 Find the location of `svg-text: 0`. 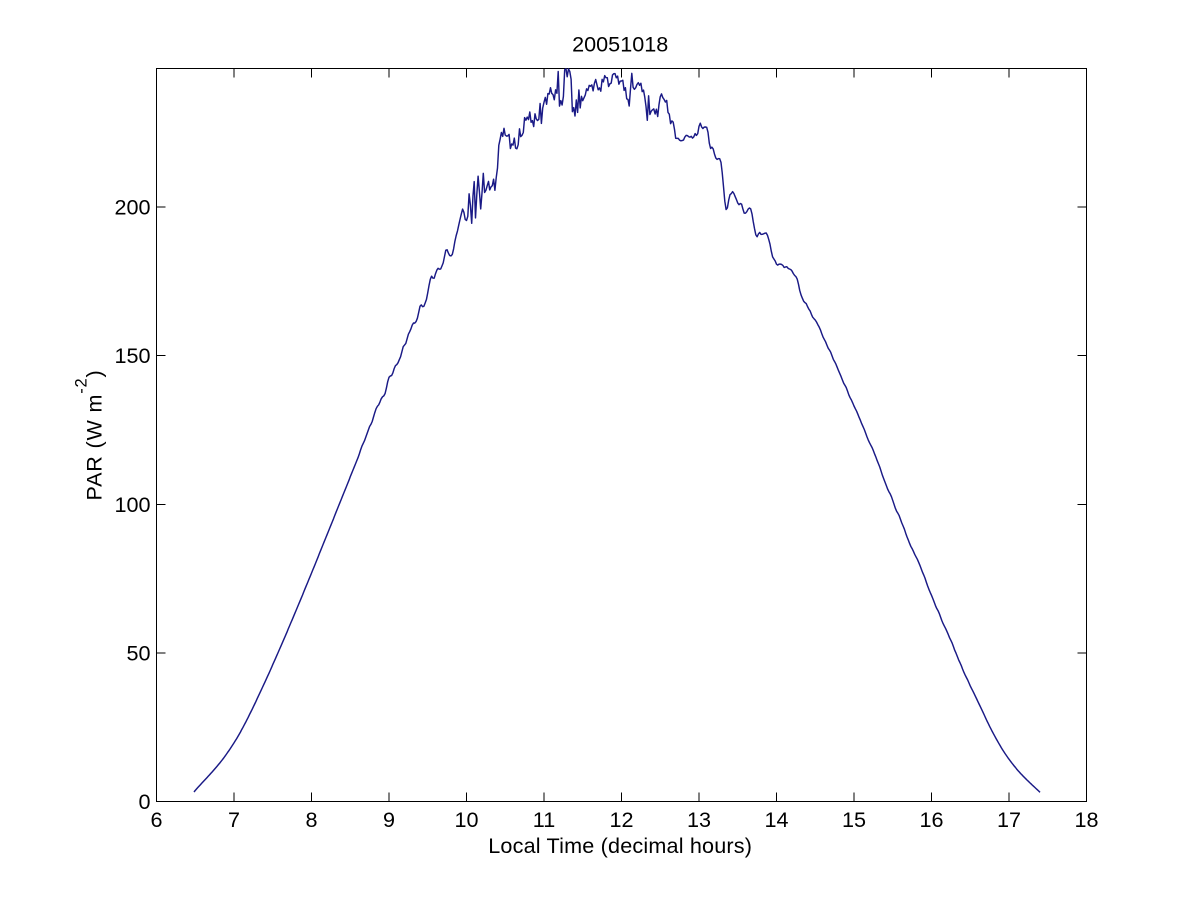

svg-text: 0 is located at coordinates (144, 801).